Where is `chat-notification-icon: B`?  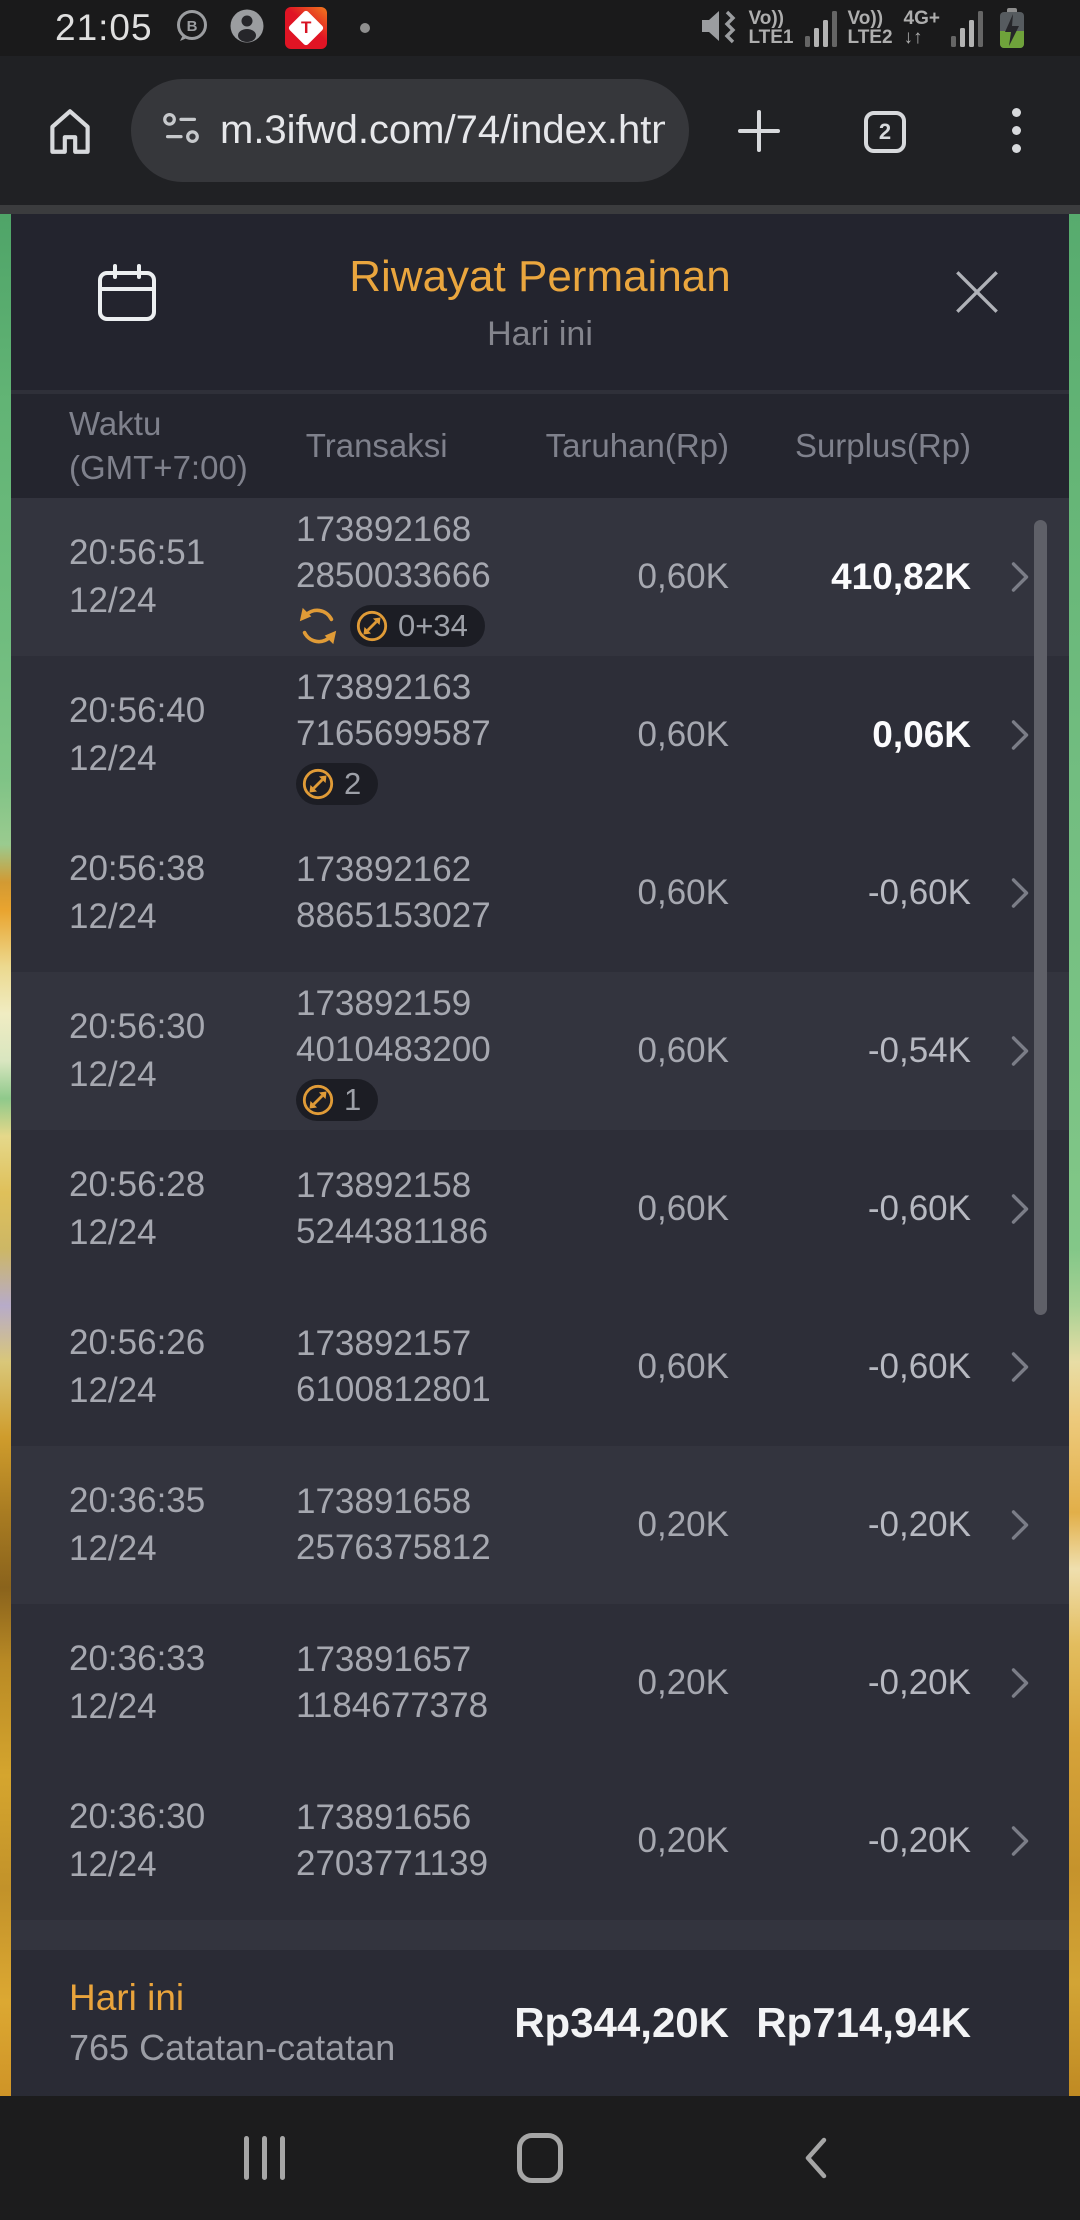 chat-notification-icon: B is located at coordinates (192, 28).